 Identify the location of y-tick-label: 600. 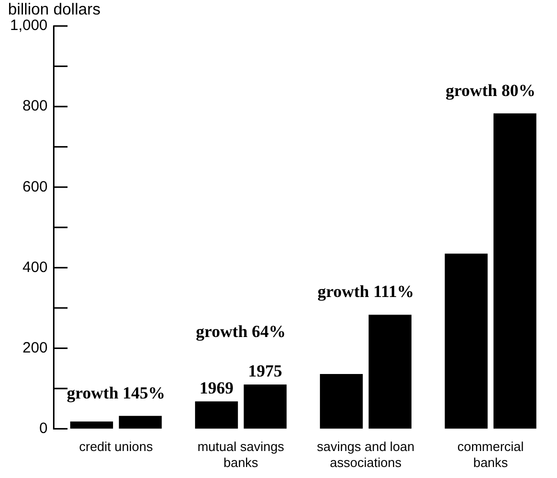
(35, 187).